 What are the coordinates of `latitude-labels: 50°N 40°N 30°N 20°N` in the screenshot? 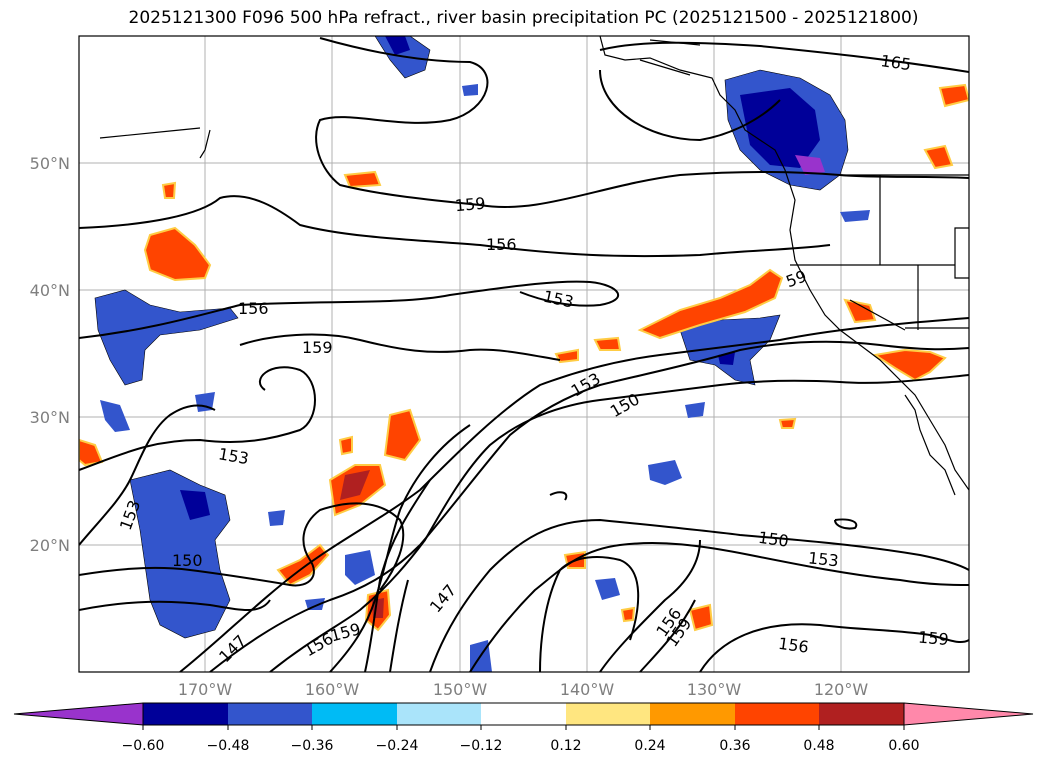 It's located at (50, 354).